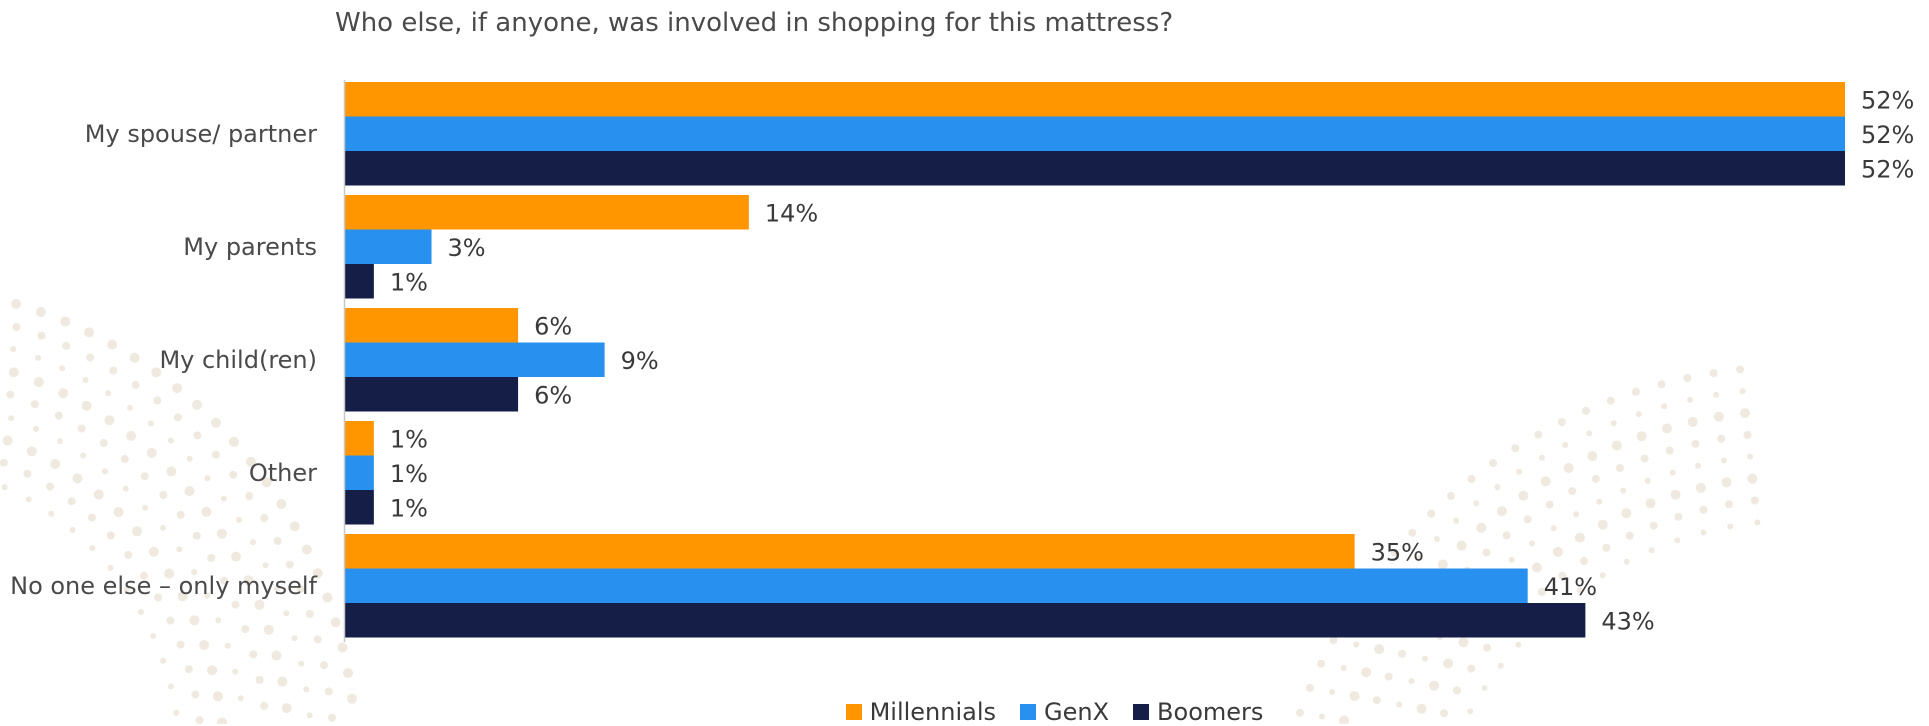 This screenshot has width=1929, height=726. Describe the element at coordinates (283, 473) in the screenshot. I see `category-label: Other` at that location.